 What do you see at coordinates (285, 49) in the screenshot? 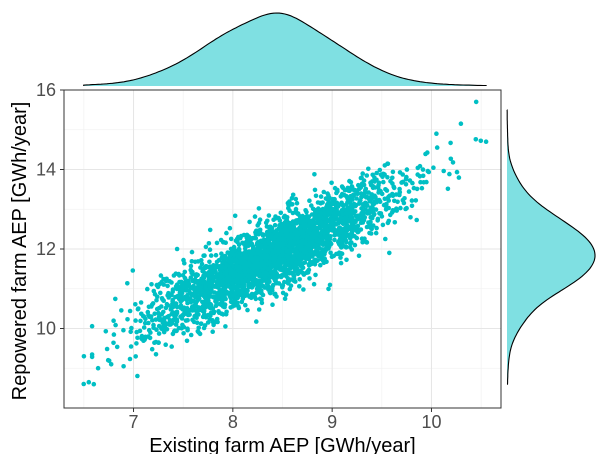
I see `x-density-curve` at bounding box center [285, 49].